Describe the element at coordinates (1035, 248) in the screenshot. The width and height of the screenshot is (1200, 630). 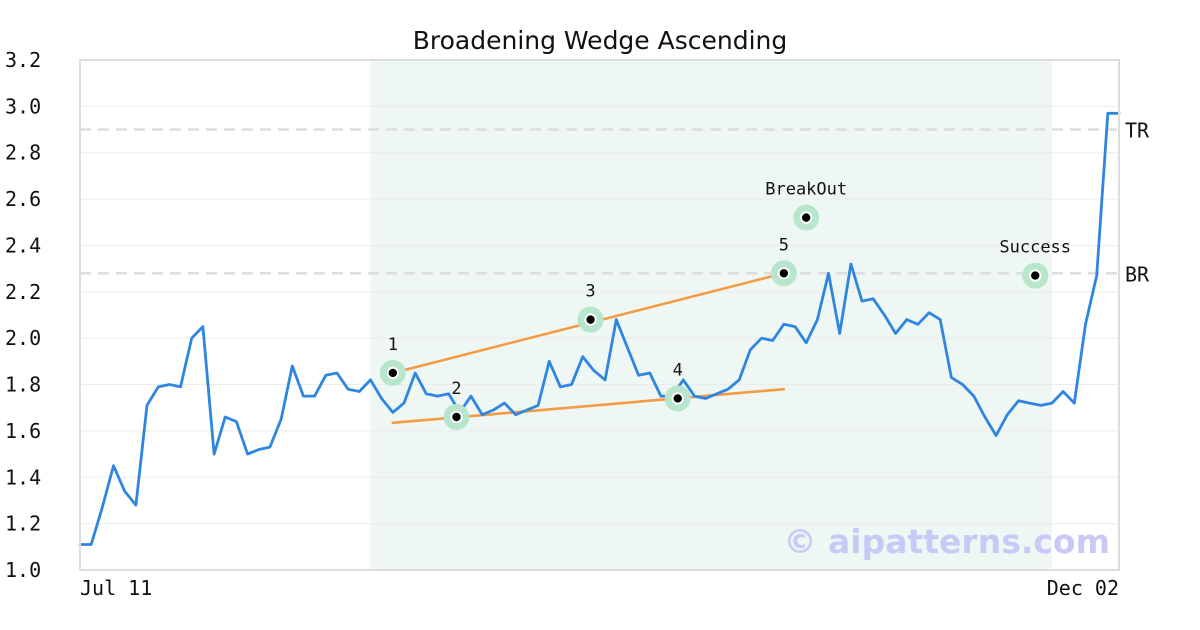
I see `marker-label-success: Success` at that location.